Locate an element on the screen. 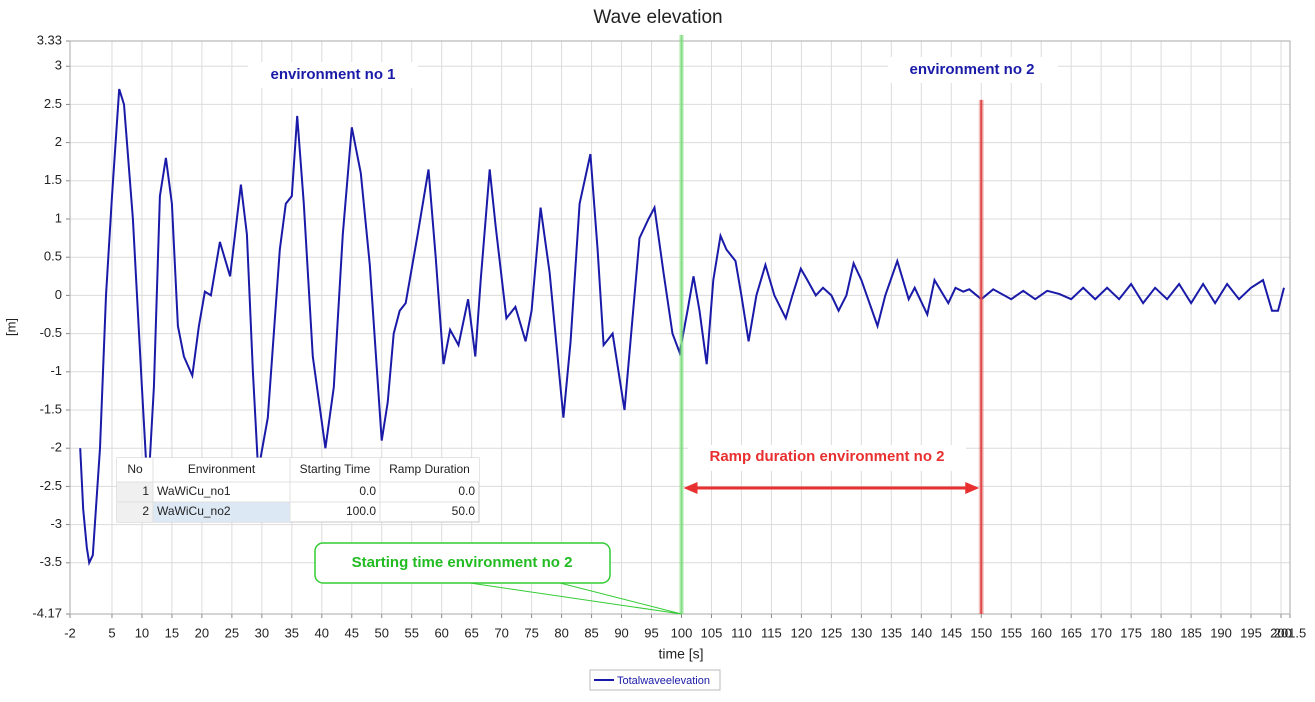 This screenshot has height=702, width=1315. legend-label: Totalwaveelevation is located at coordinates (663, 681).